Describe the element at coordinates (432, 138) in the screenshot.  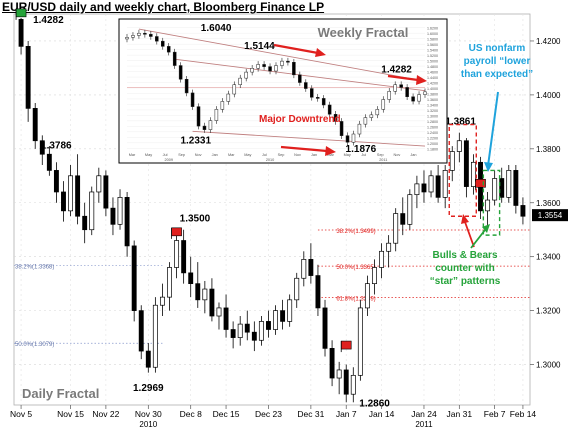
I see `weekly-y-label: 1.2200` at that location.